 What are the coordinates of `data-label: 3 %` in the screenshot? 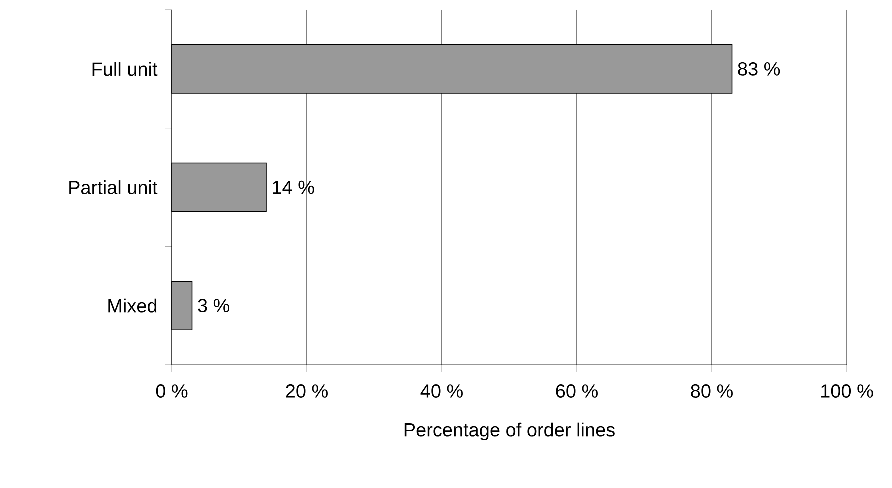 It's located at (214, 306).